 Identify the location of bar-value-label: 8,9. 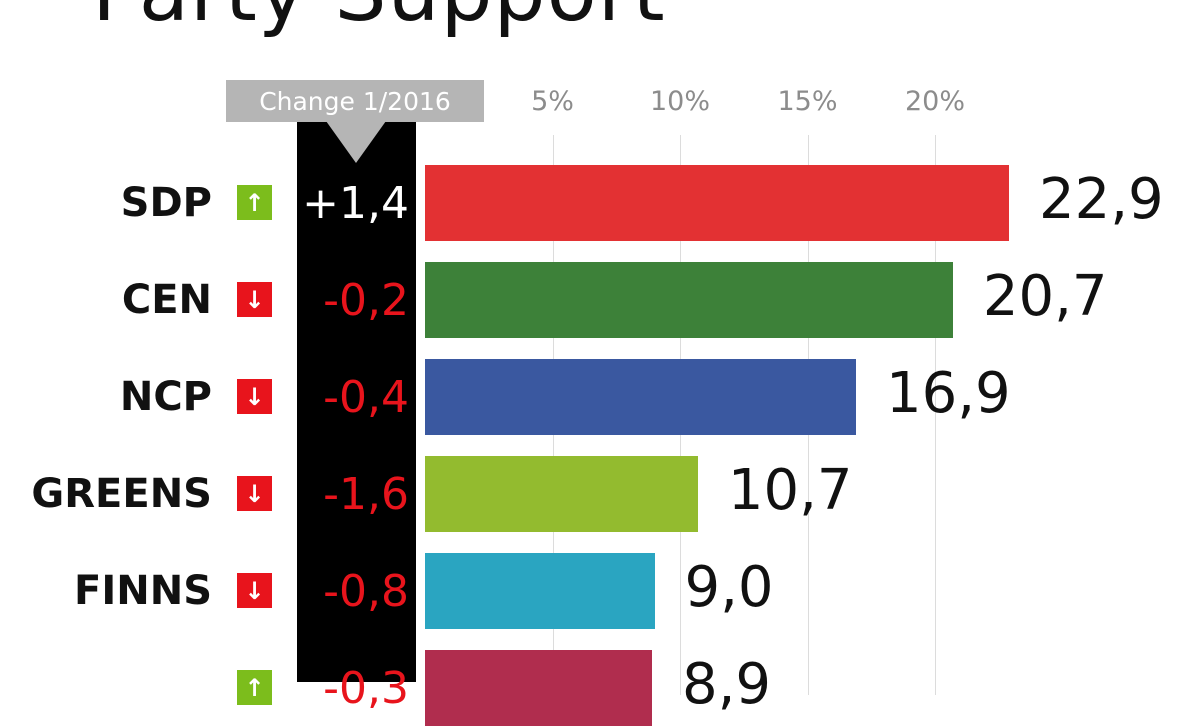
(726, 684).